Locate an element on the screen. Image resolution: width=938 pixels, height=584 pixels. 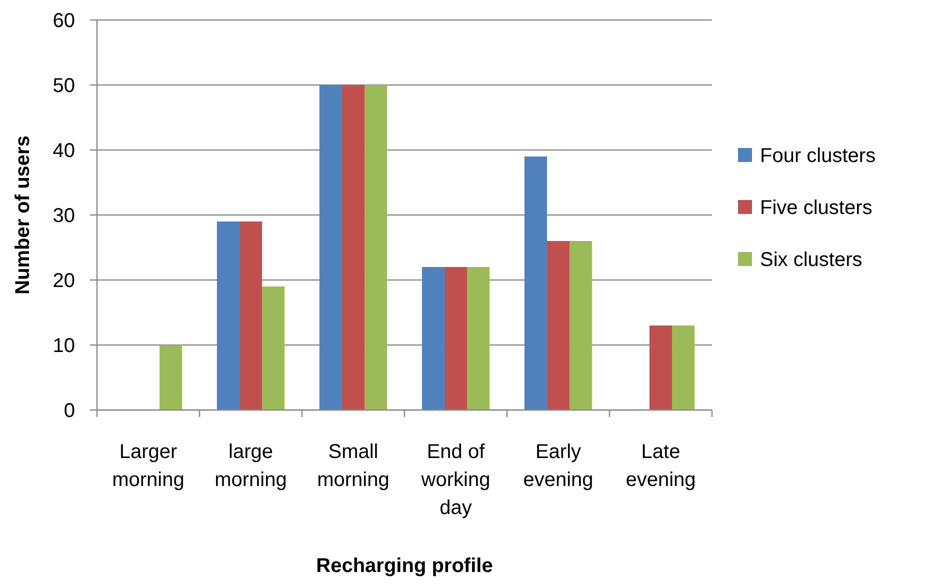
y-tick-label: 10 is located at coordinates (63, 346).